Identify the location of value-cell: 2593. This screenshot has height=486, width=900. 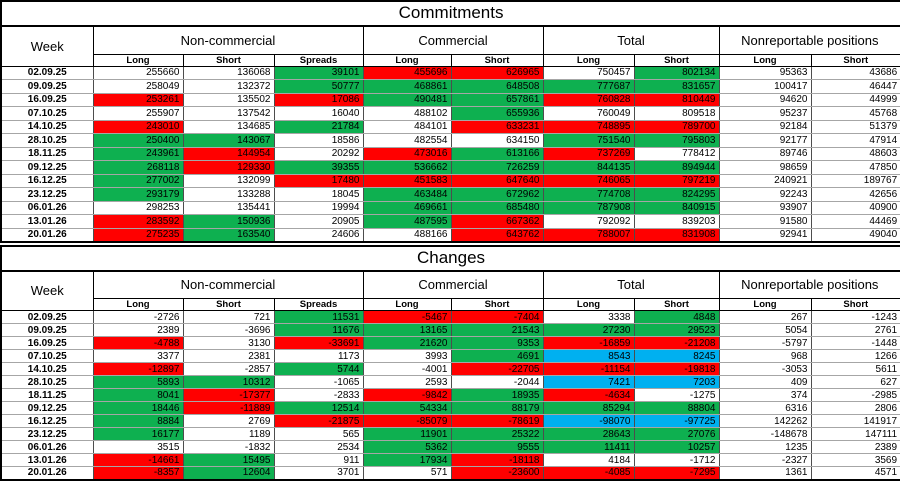
(407, 382).